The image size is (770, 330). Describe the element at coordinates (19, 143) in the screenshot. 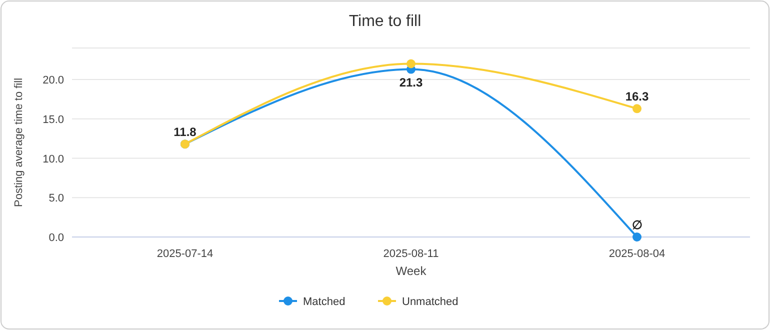

I see `y-axis-title: Posting average time to fill` at that location.